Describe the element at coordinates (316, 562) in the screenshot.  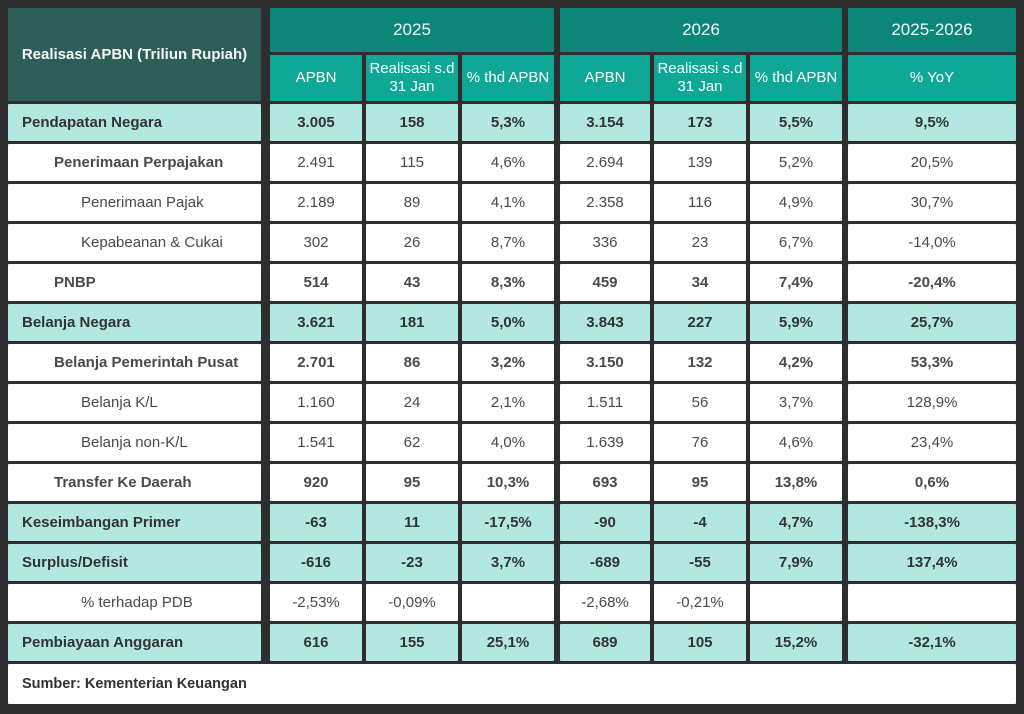
I see `cell-value: -616` at that location.